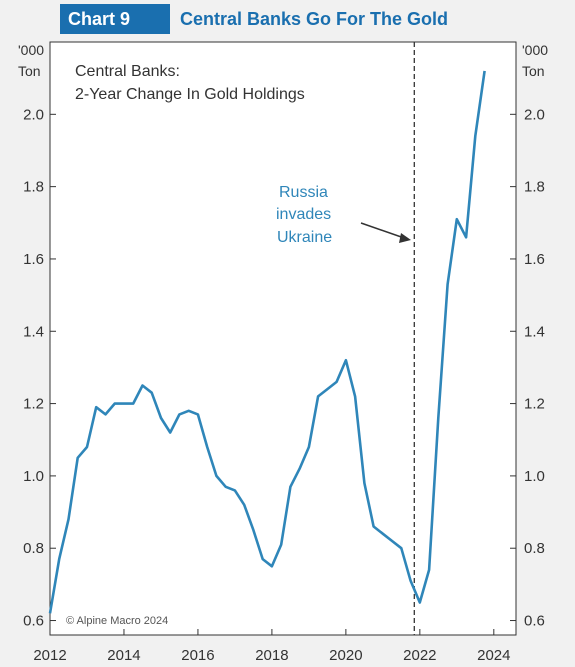  Describe the element at coordinates (33, 114) in the screenshot. I see `y-tick-left-label: 2.0` at that location.